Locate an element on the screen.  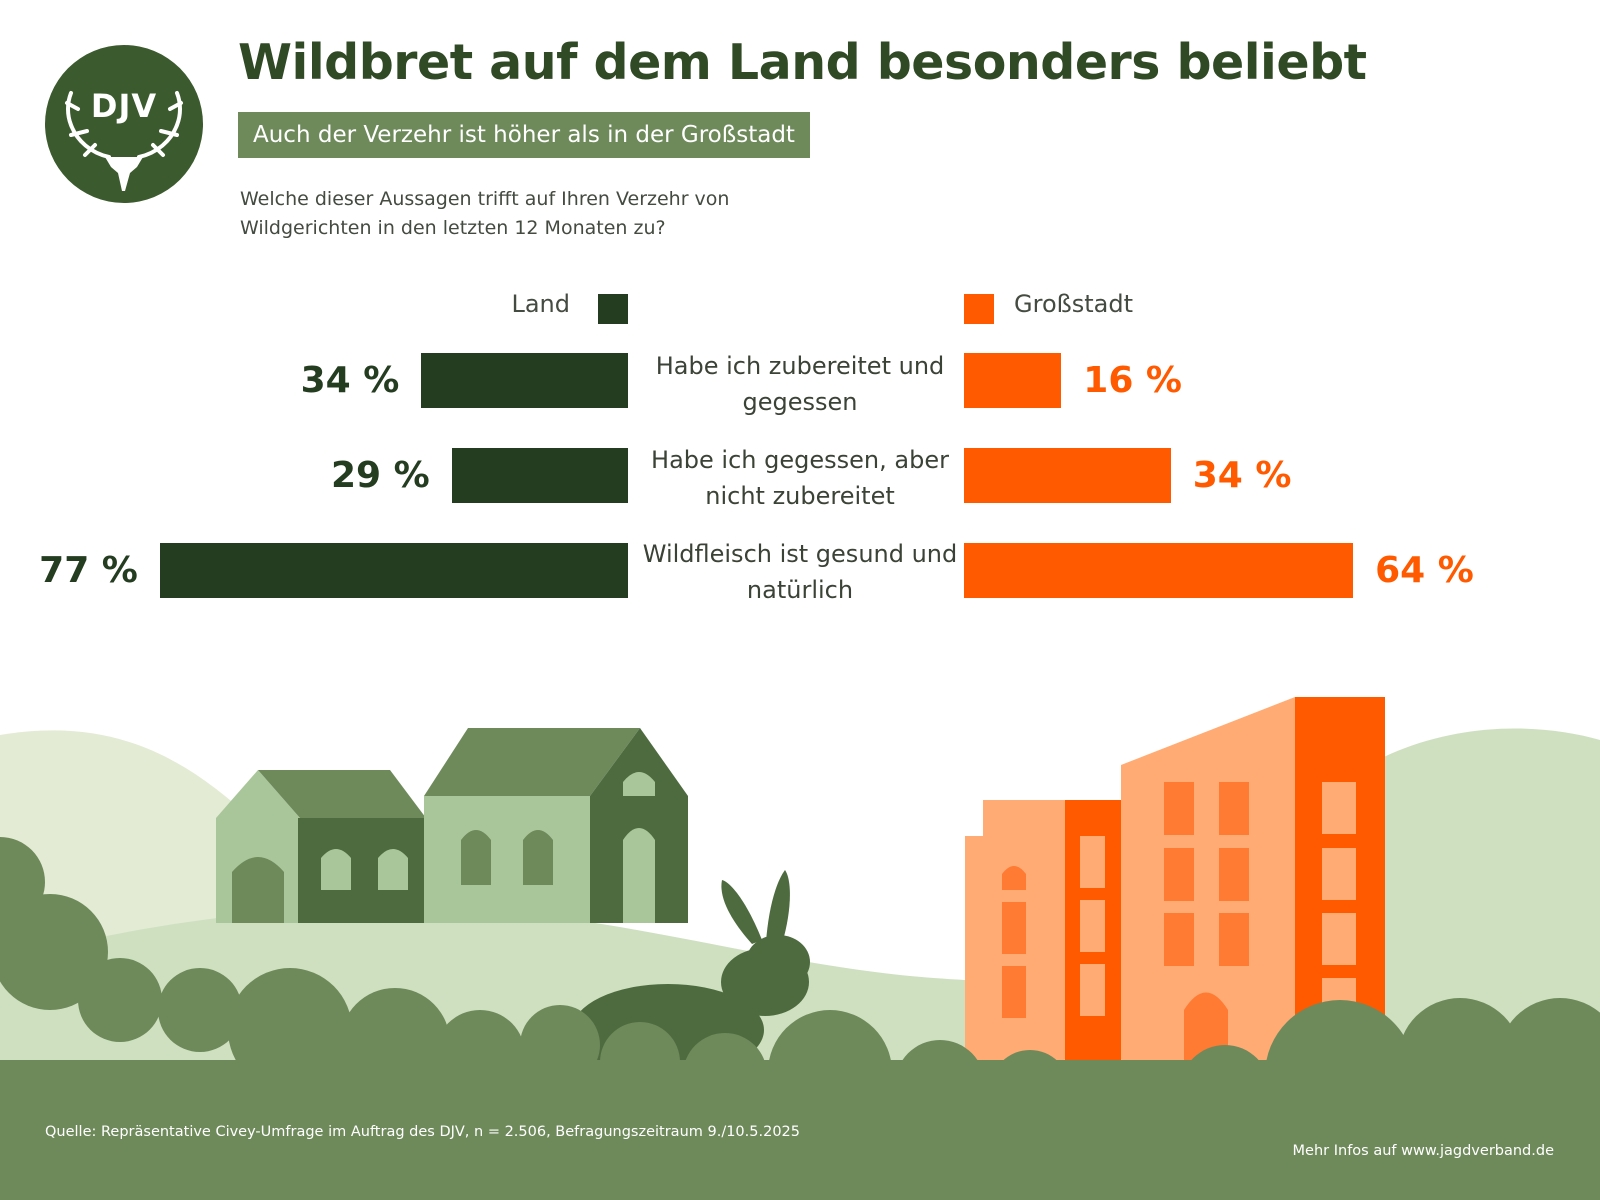
djv-logo: DJV is located at coordinates (124, 124).